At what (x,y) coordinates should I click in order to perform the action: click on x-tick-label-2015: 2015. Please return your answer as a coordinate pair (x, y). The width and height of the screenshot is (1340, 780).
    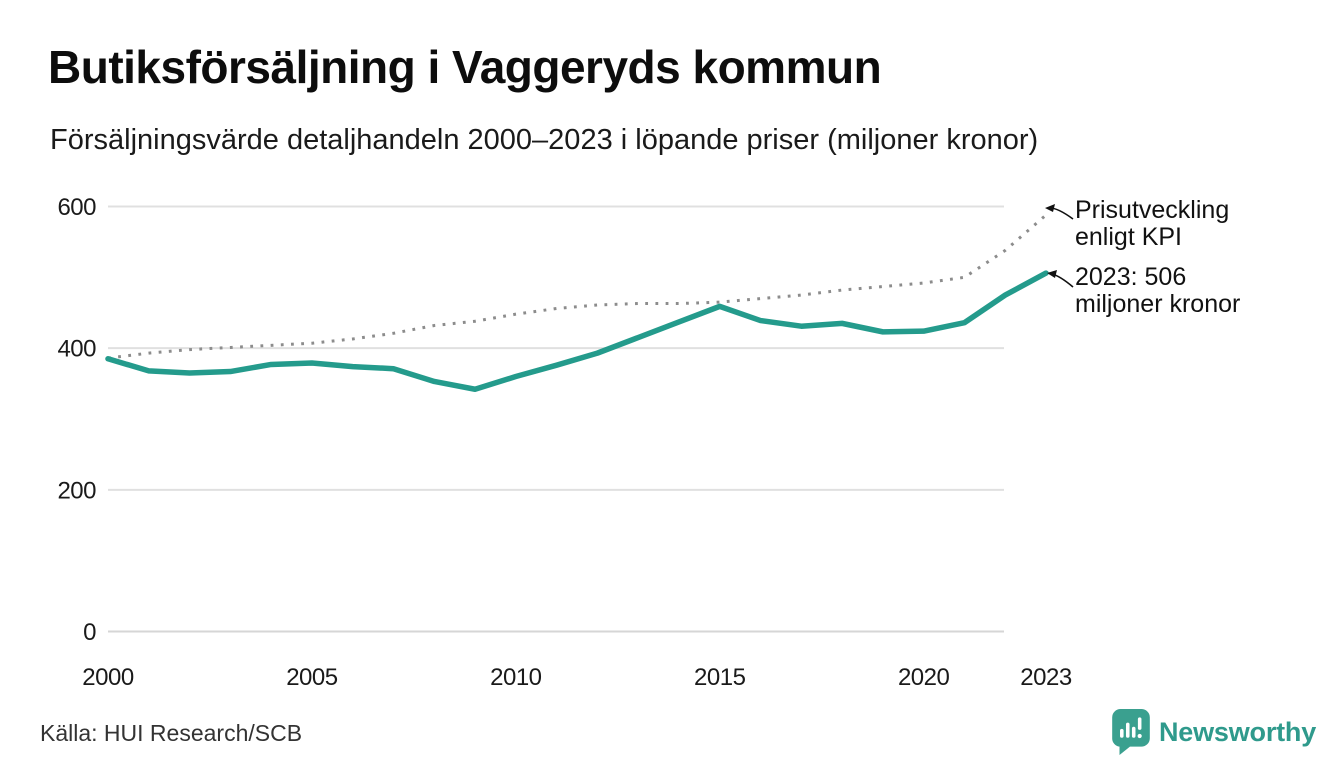
    Looking at the image, I should click on (720, 677).